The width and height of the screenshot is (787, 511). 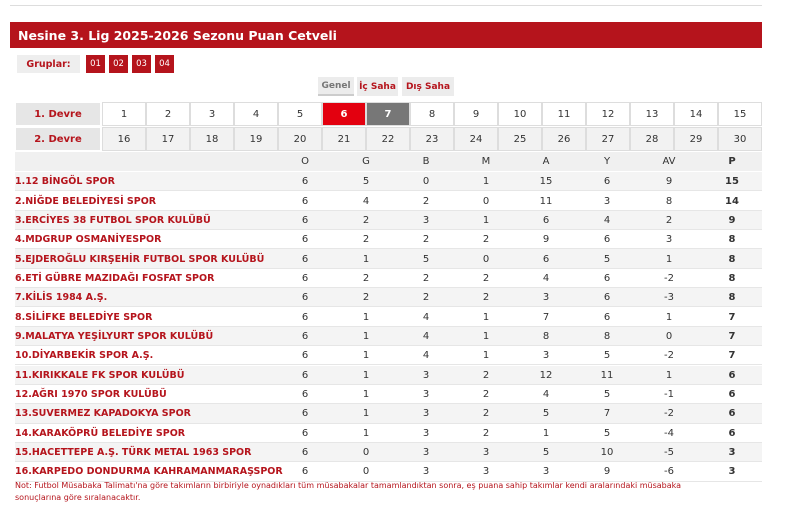 I want to click on team-name: 13.SUVERMEZ KAPADOKYA SPOR, so click(x=103, y=414).